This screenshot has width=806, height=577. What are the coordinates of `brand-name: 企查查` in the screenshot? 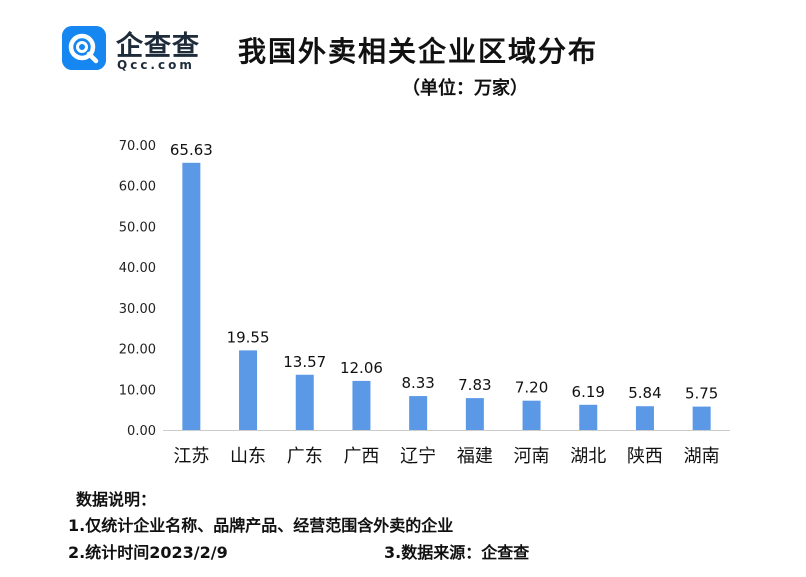 It's located at (158, 46).